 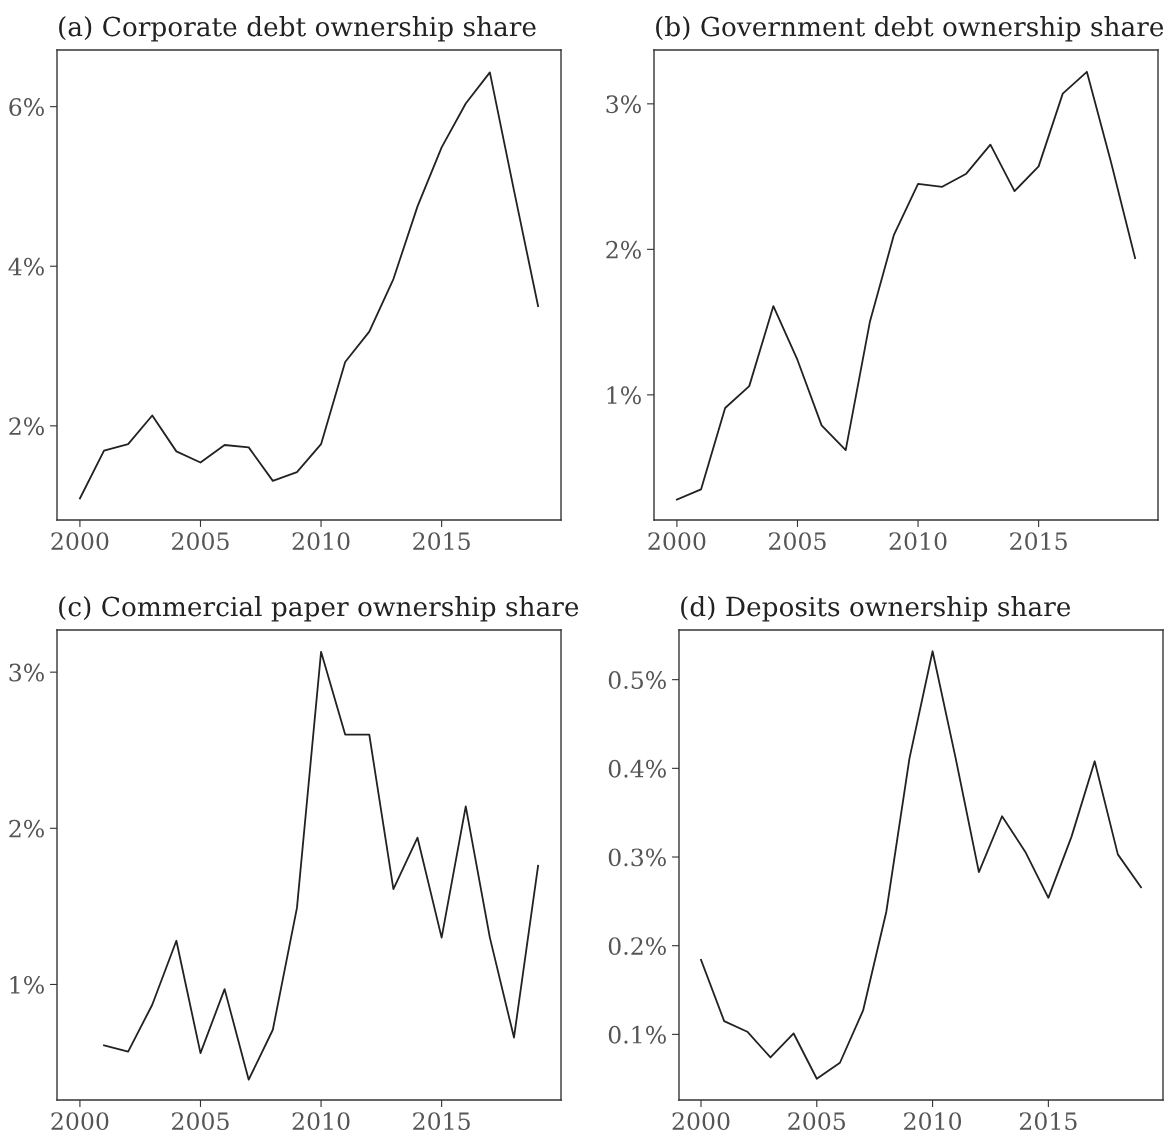 I want to click on chart-title: (a) Corporate debt ownership share, so click(x=297, y=29).